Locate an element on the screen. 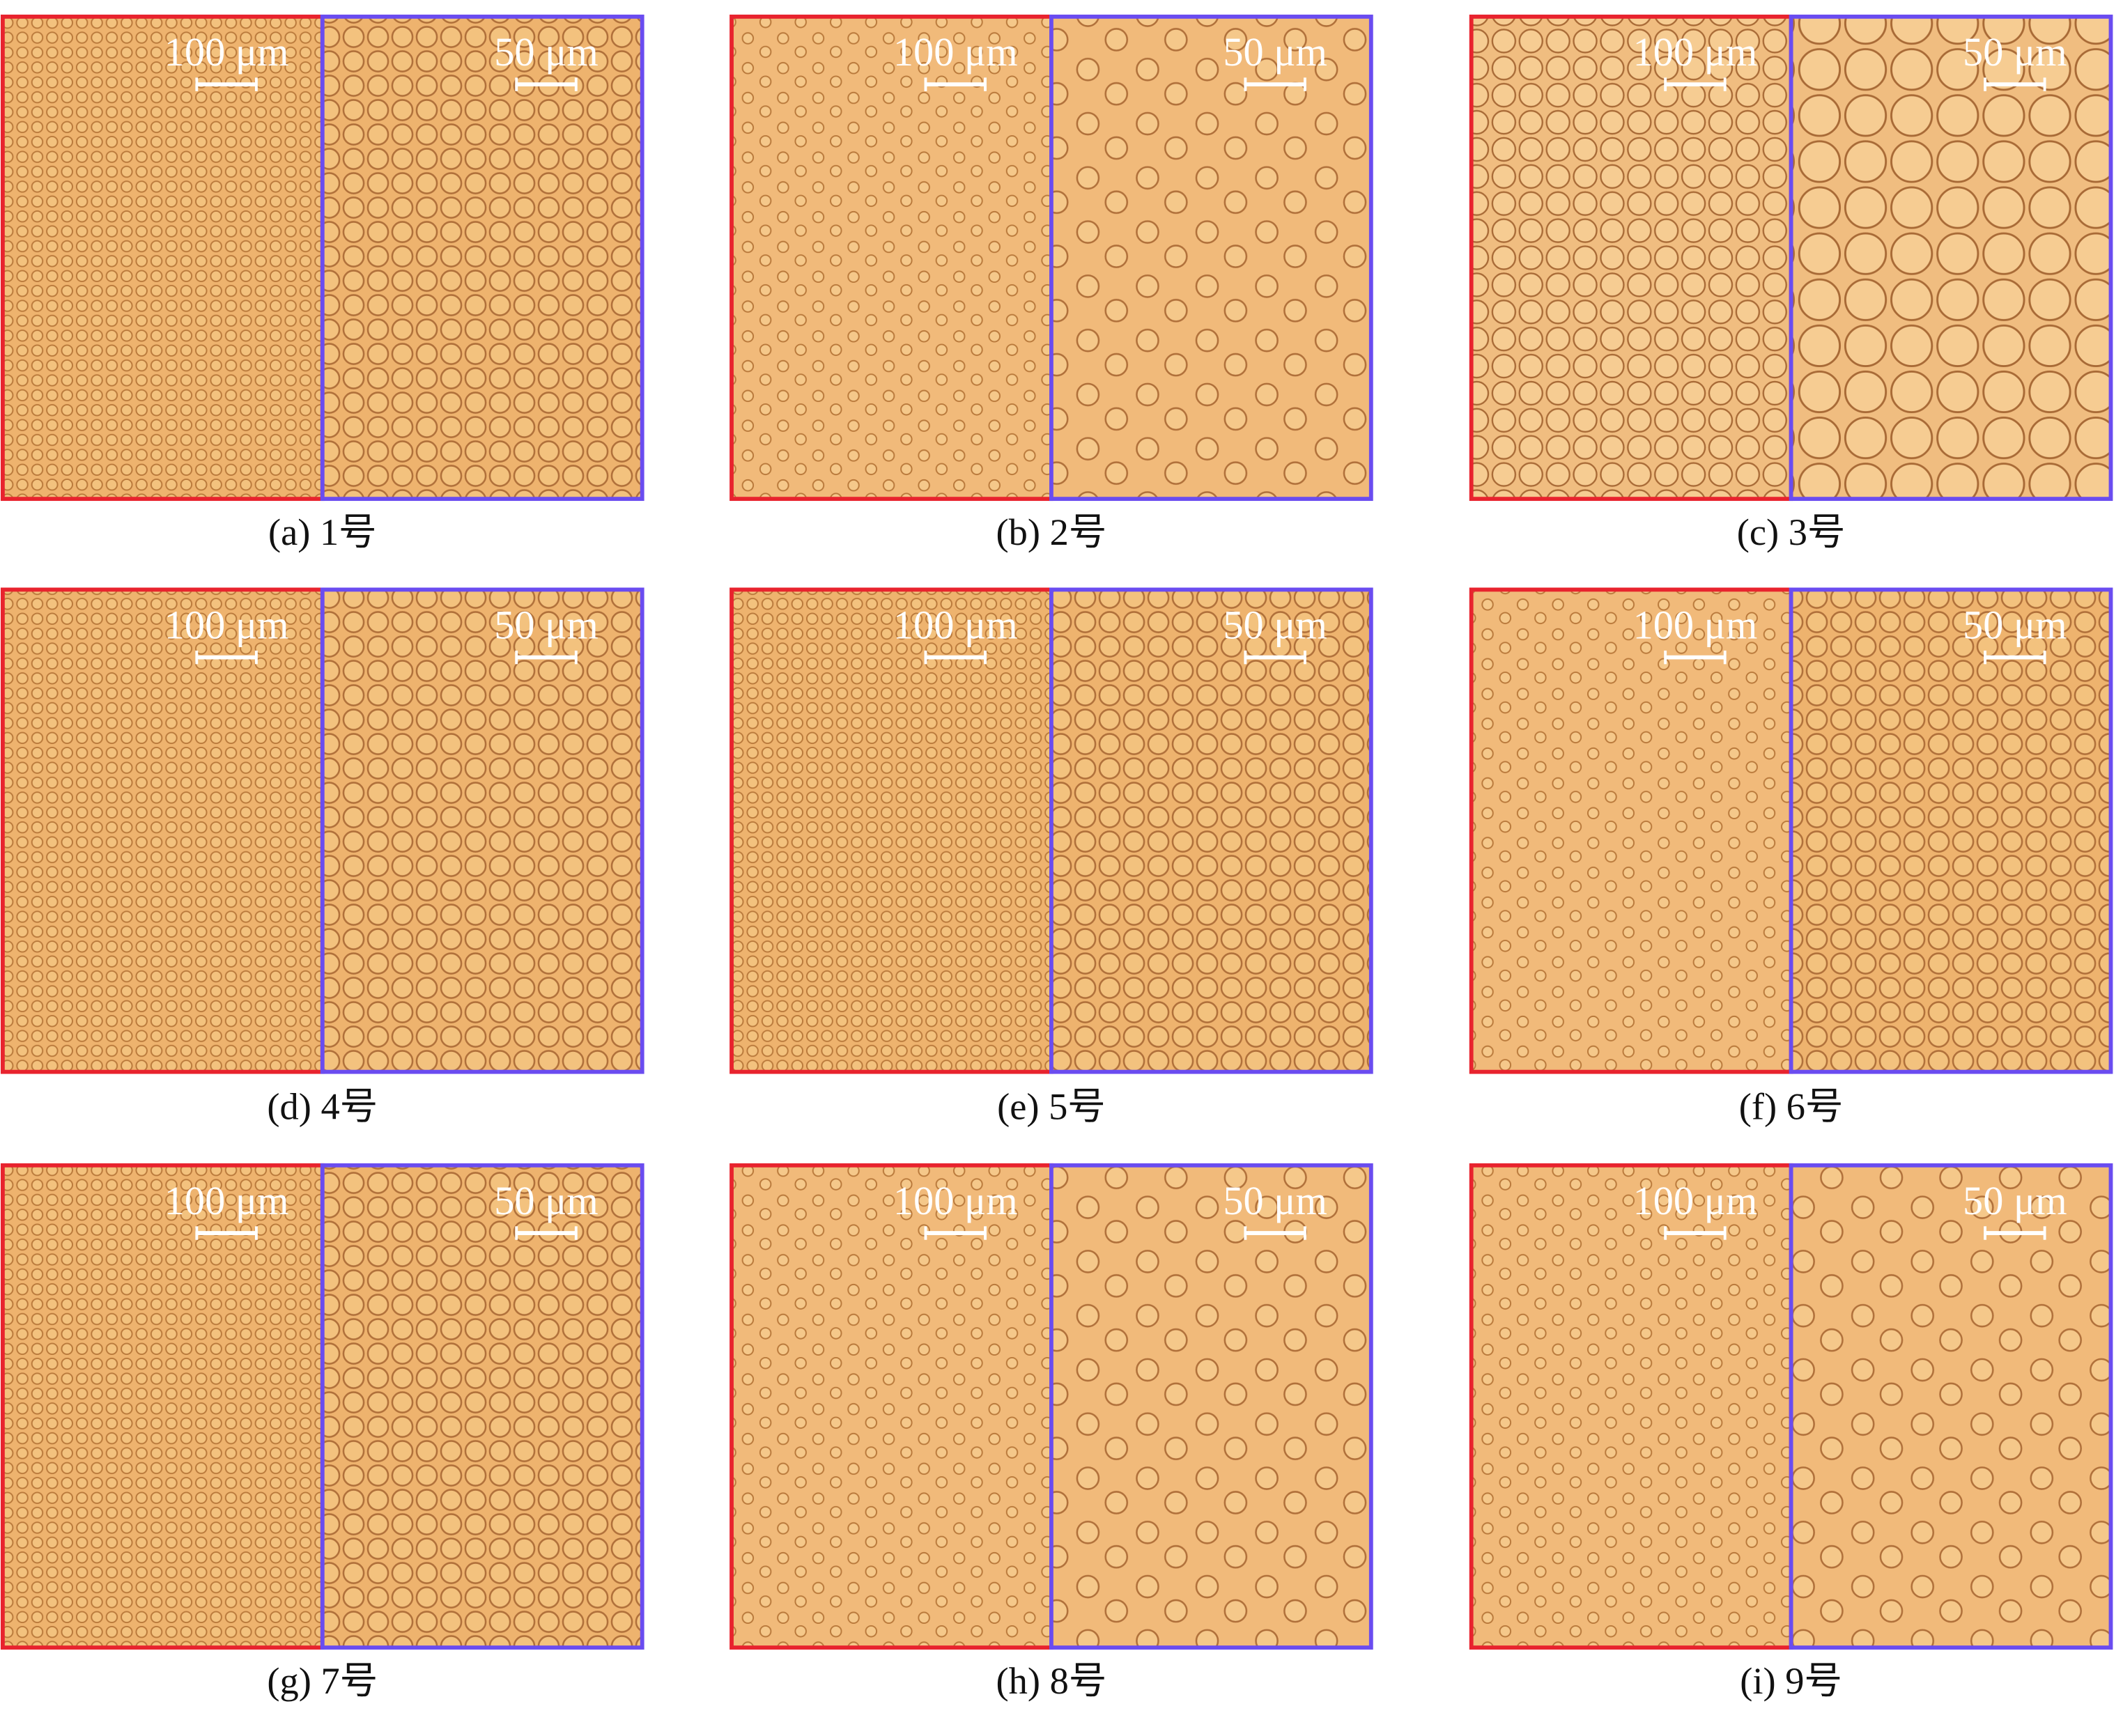  panel: 100 μm 50 μm (a) 1号 is located at coordinates (322, 284).